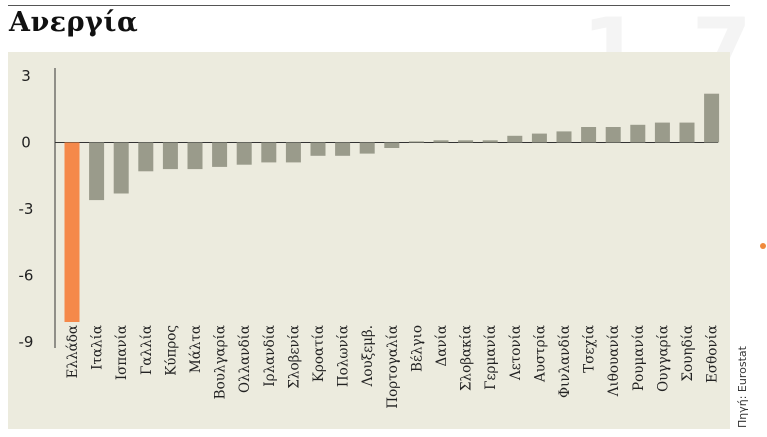 The height and width of the screenshot is (437, 767). What do you see at coordinates (742, 387) in the screenshot?
I see `source-label: Πηγή: Eurostat` at bounding box center [742, 387].